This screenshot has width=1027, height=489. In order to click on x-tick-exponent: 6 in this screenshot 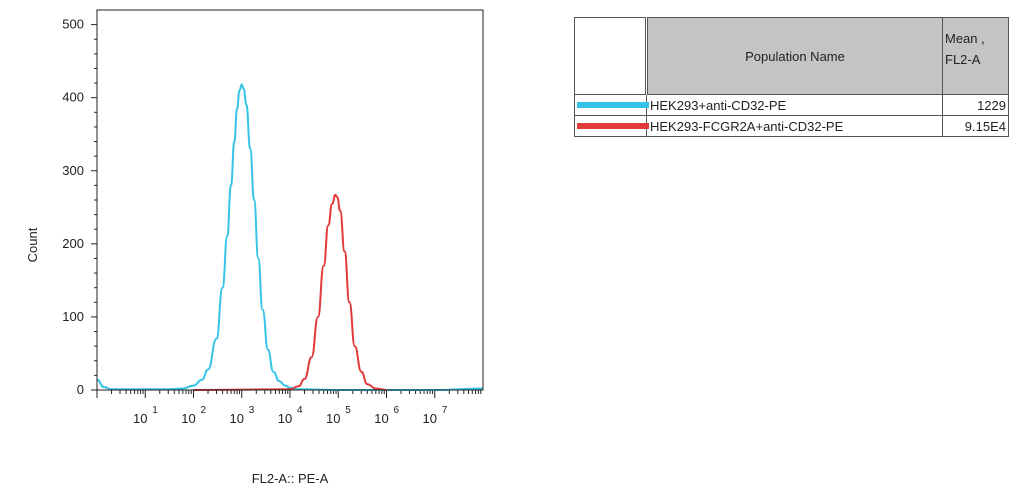, I will do `click(397, 410)`.